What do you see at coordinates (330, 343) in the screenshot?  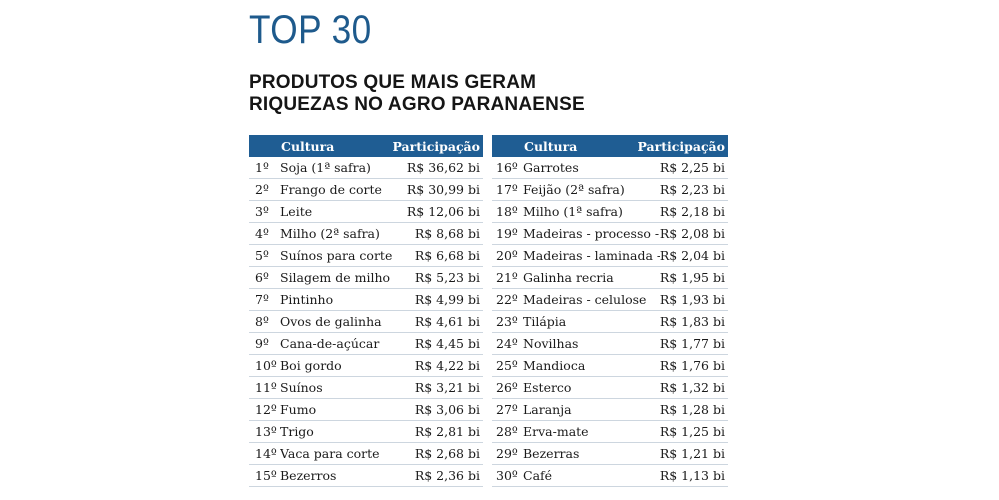 I see `crop-cell: Cana-de-açúcar` at bounding box center [330, 343].